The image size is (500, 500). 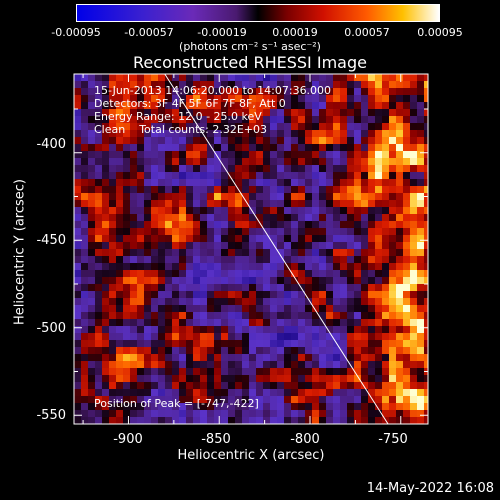 I want to click on colorbar-tick: -0.00095, so click(x=76, y=32).